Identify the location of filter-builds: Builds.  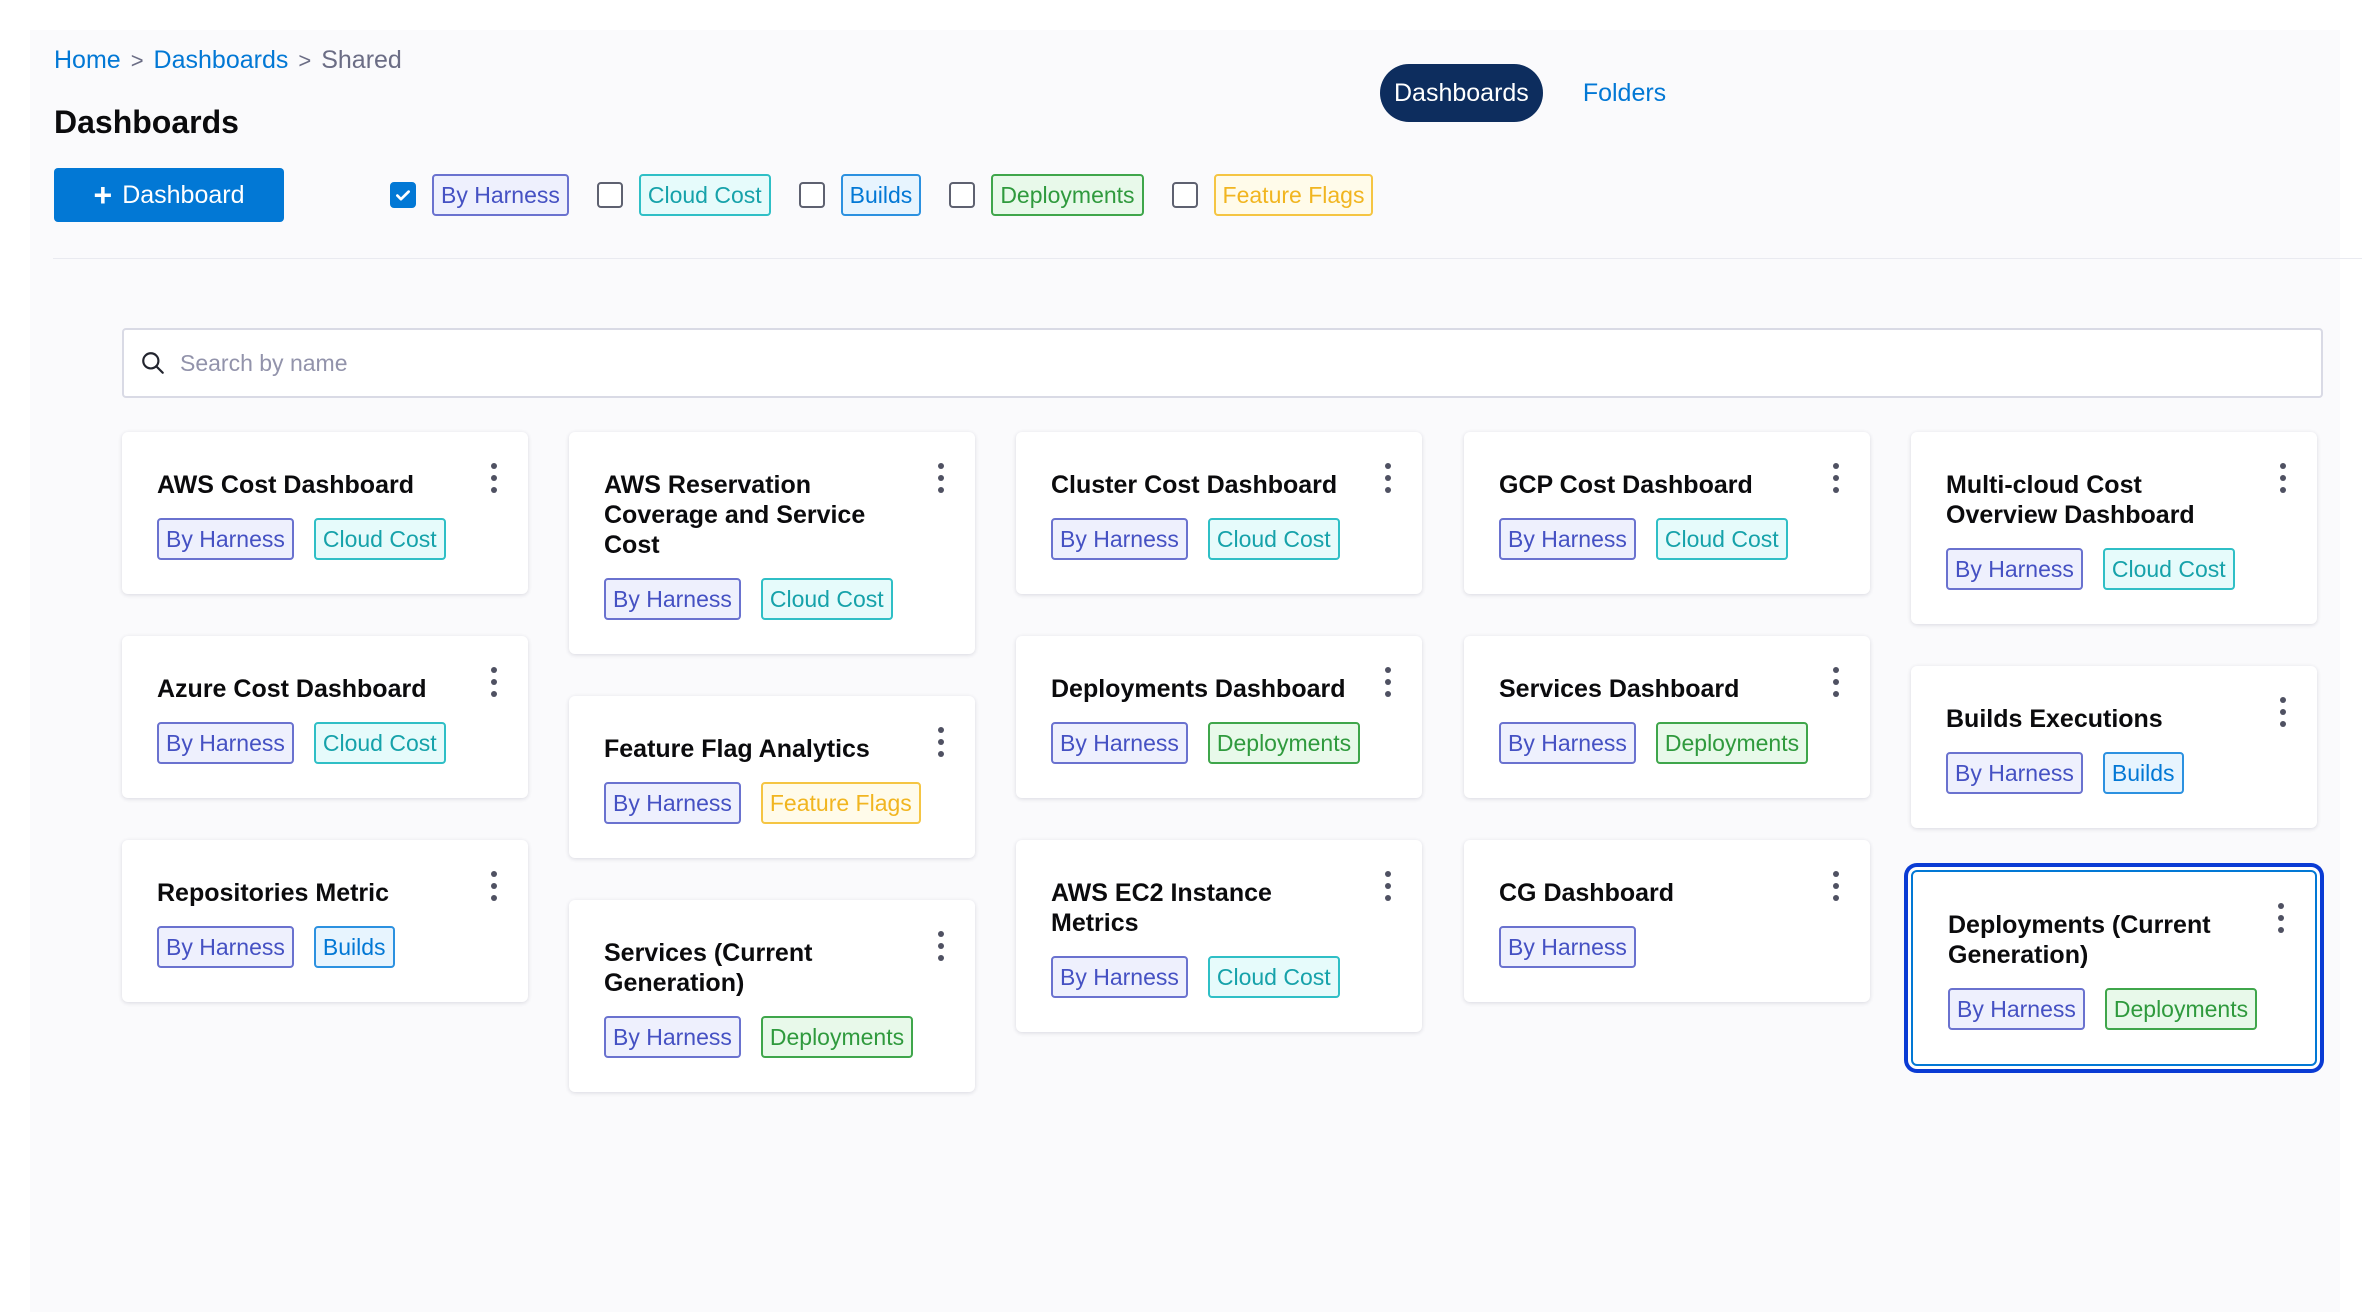
(860, 195).